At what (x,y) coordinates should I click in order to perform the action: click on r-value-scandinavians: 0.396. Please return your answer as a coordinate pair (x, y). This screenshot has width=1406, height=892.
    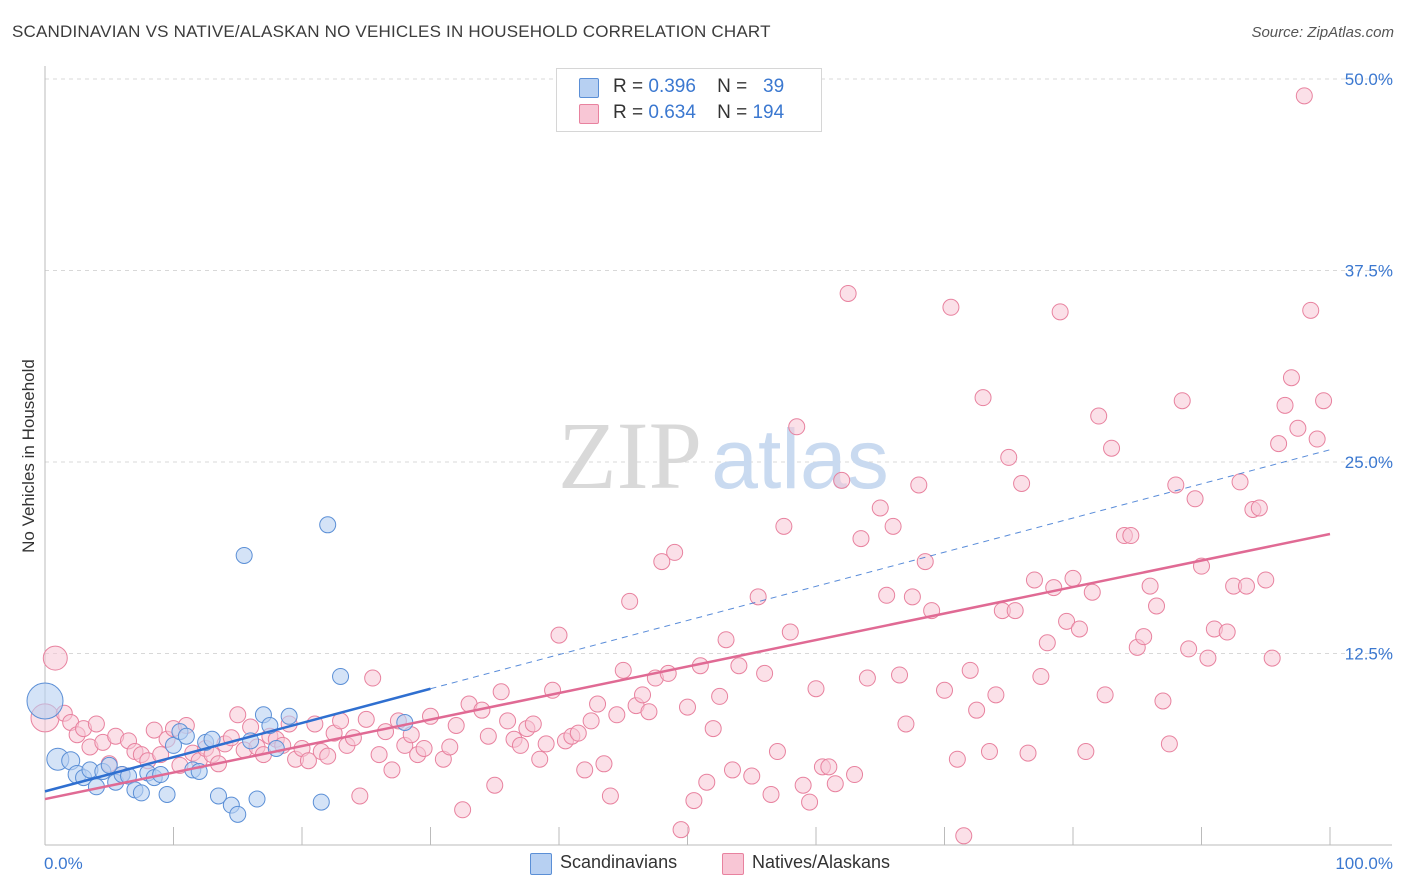
    Looking at the image, I should click on (672, 86).